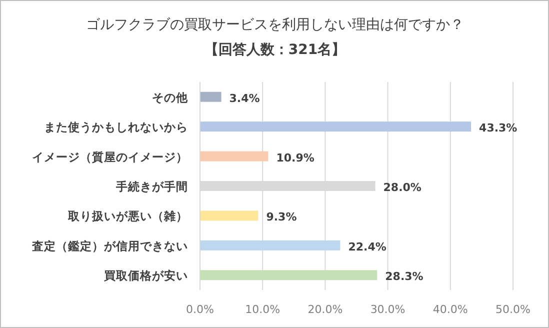 The width and height of the screenshot is (549, 328). I want to click on x-tick-label: 50.0%, so click(513, 309).